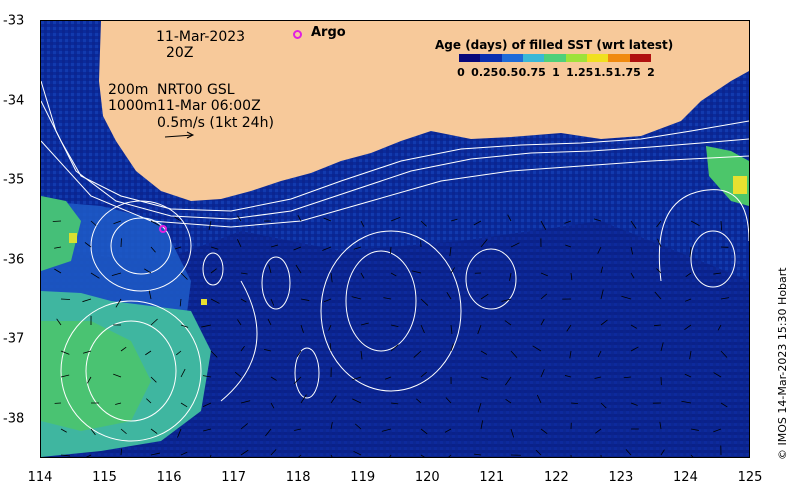  What do you see at coordinates (461, 72) in the screenshot?
I see `legend-label: 0` at bounding box center [461, 72].